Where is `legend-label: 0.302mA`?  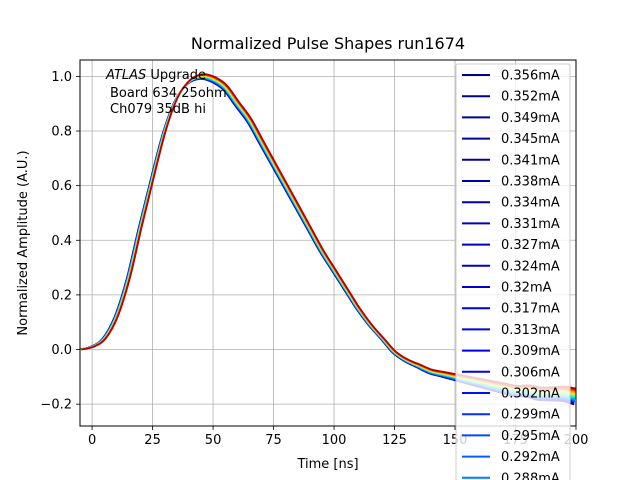 legend-label: 0.302mA is located at coordinates (530, 394).